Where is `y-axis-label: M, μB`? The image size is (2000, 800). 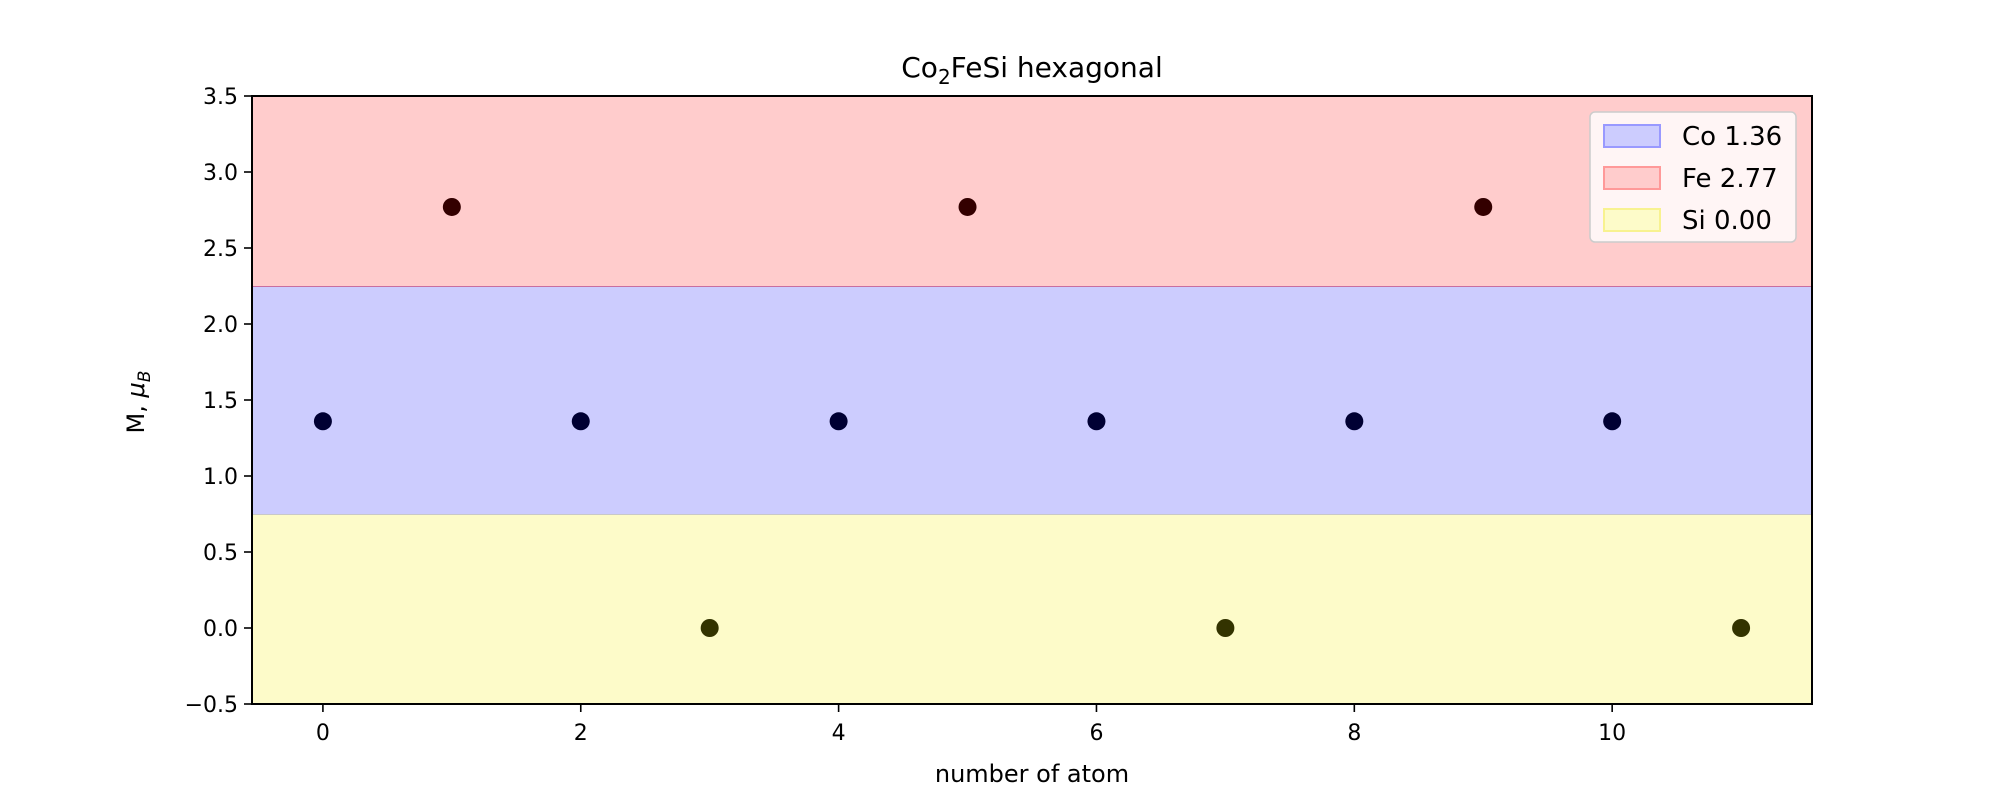 y-axis-label: M, μB is located at coordinates (138, 402).